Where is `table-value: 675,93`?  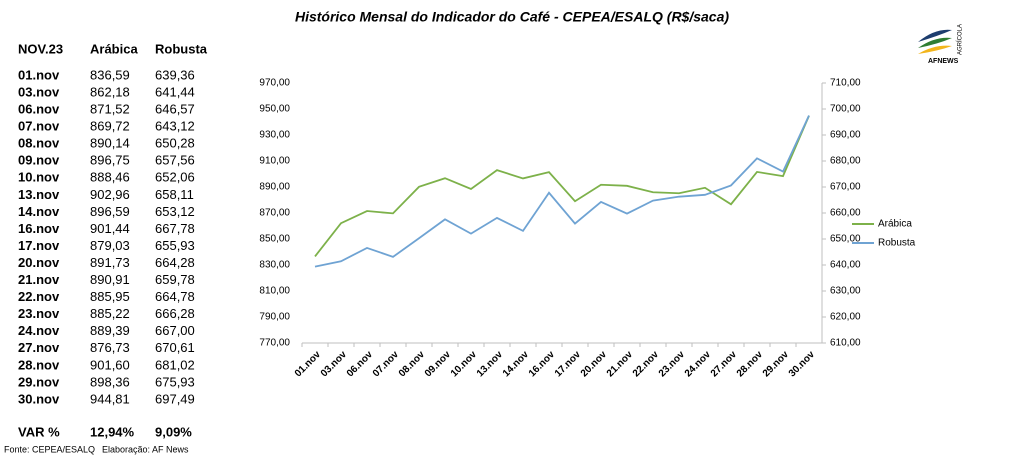
table-value: 675,93 is located at coordinates (175, 381).